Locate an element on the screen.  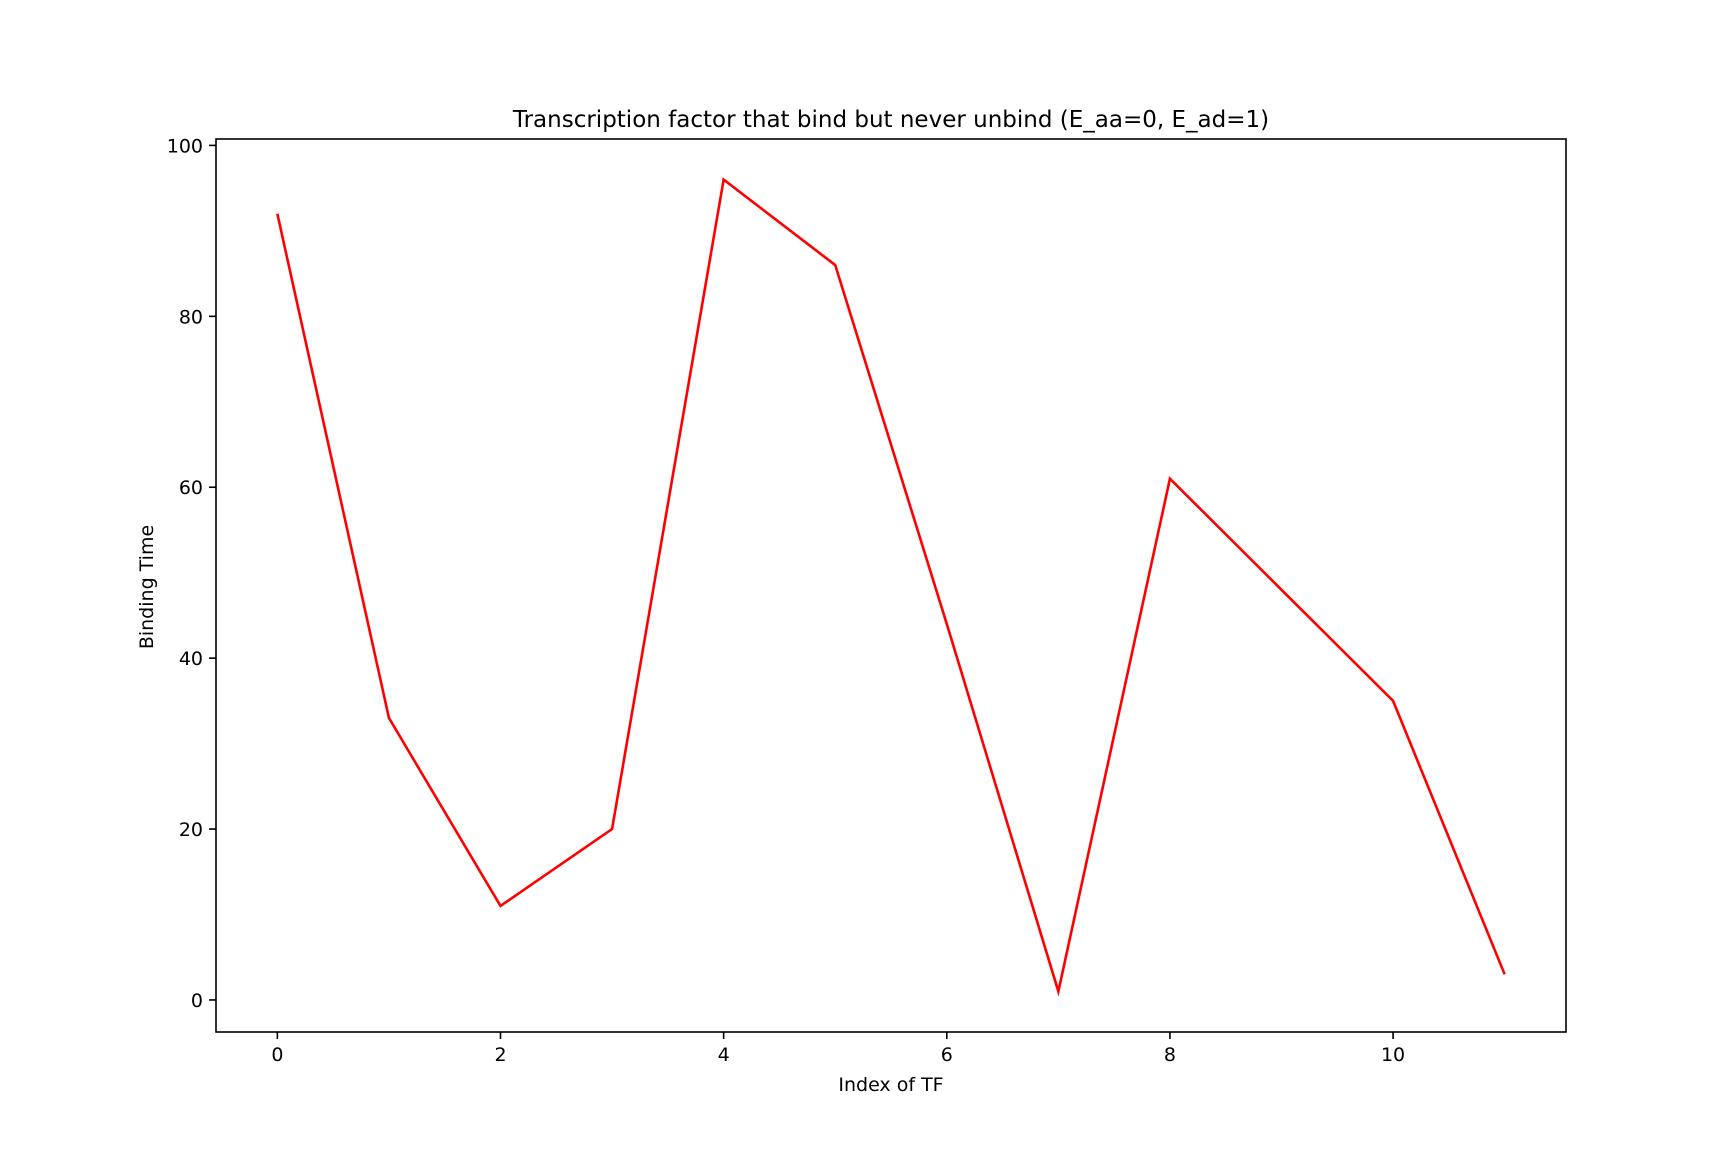
x-tick-label: 6 is located at coordinates (947, 1055).